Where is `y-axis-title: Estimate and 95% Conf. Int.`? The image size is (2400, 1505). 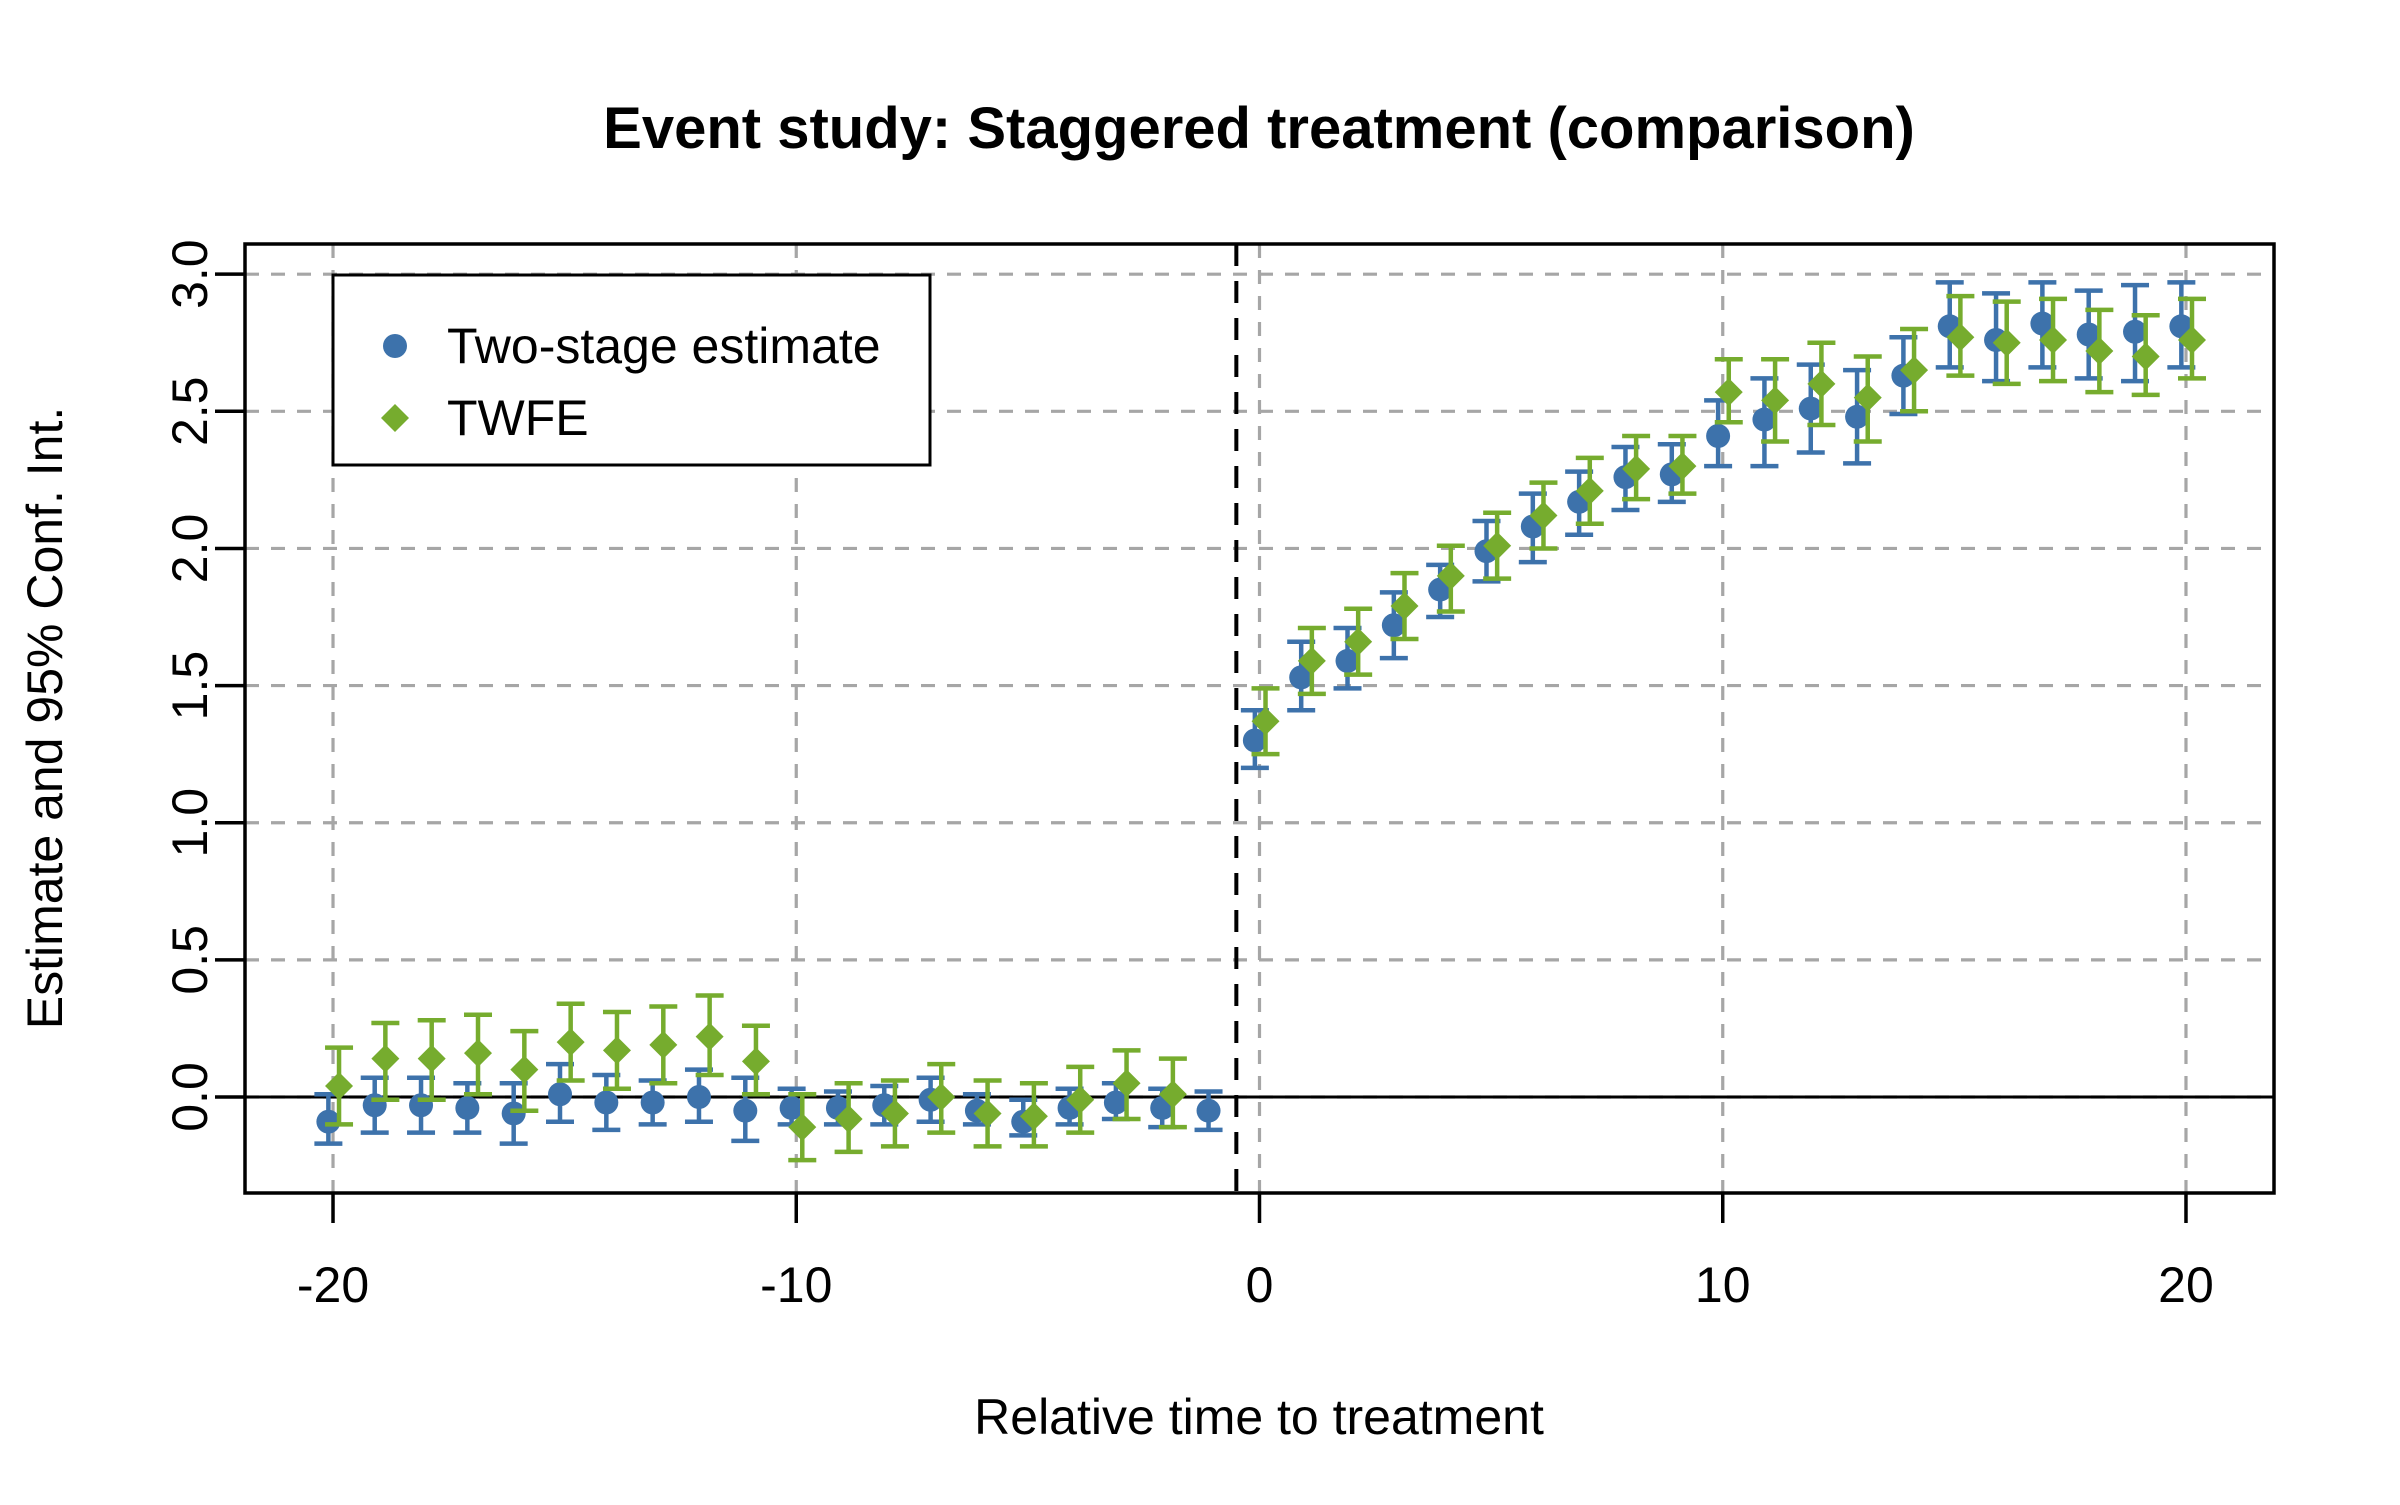
y-axis-title: Estimate and 95% Conf. Int. is located at coordinates (45, 718).